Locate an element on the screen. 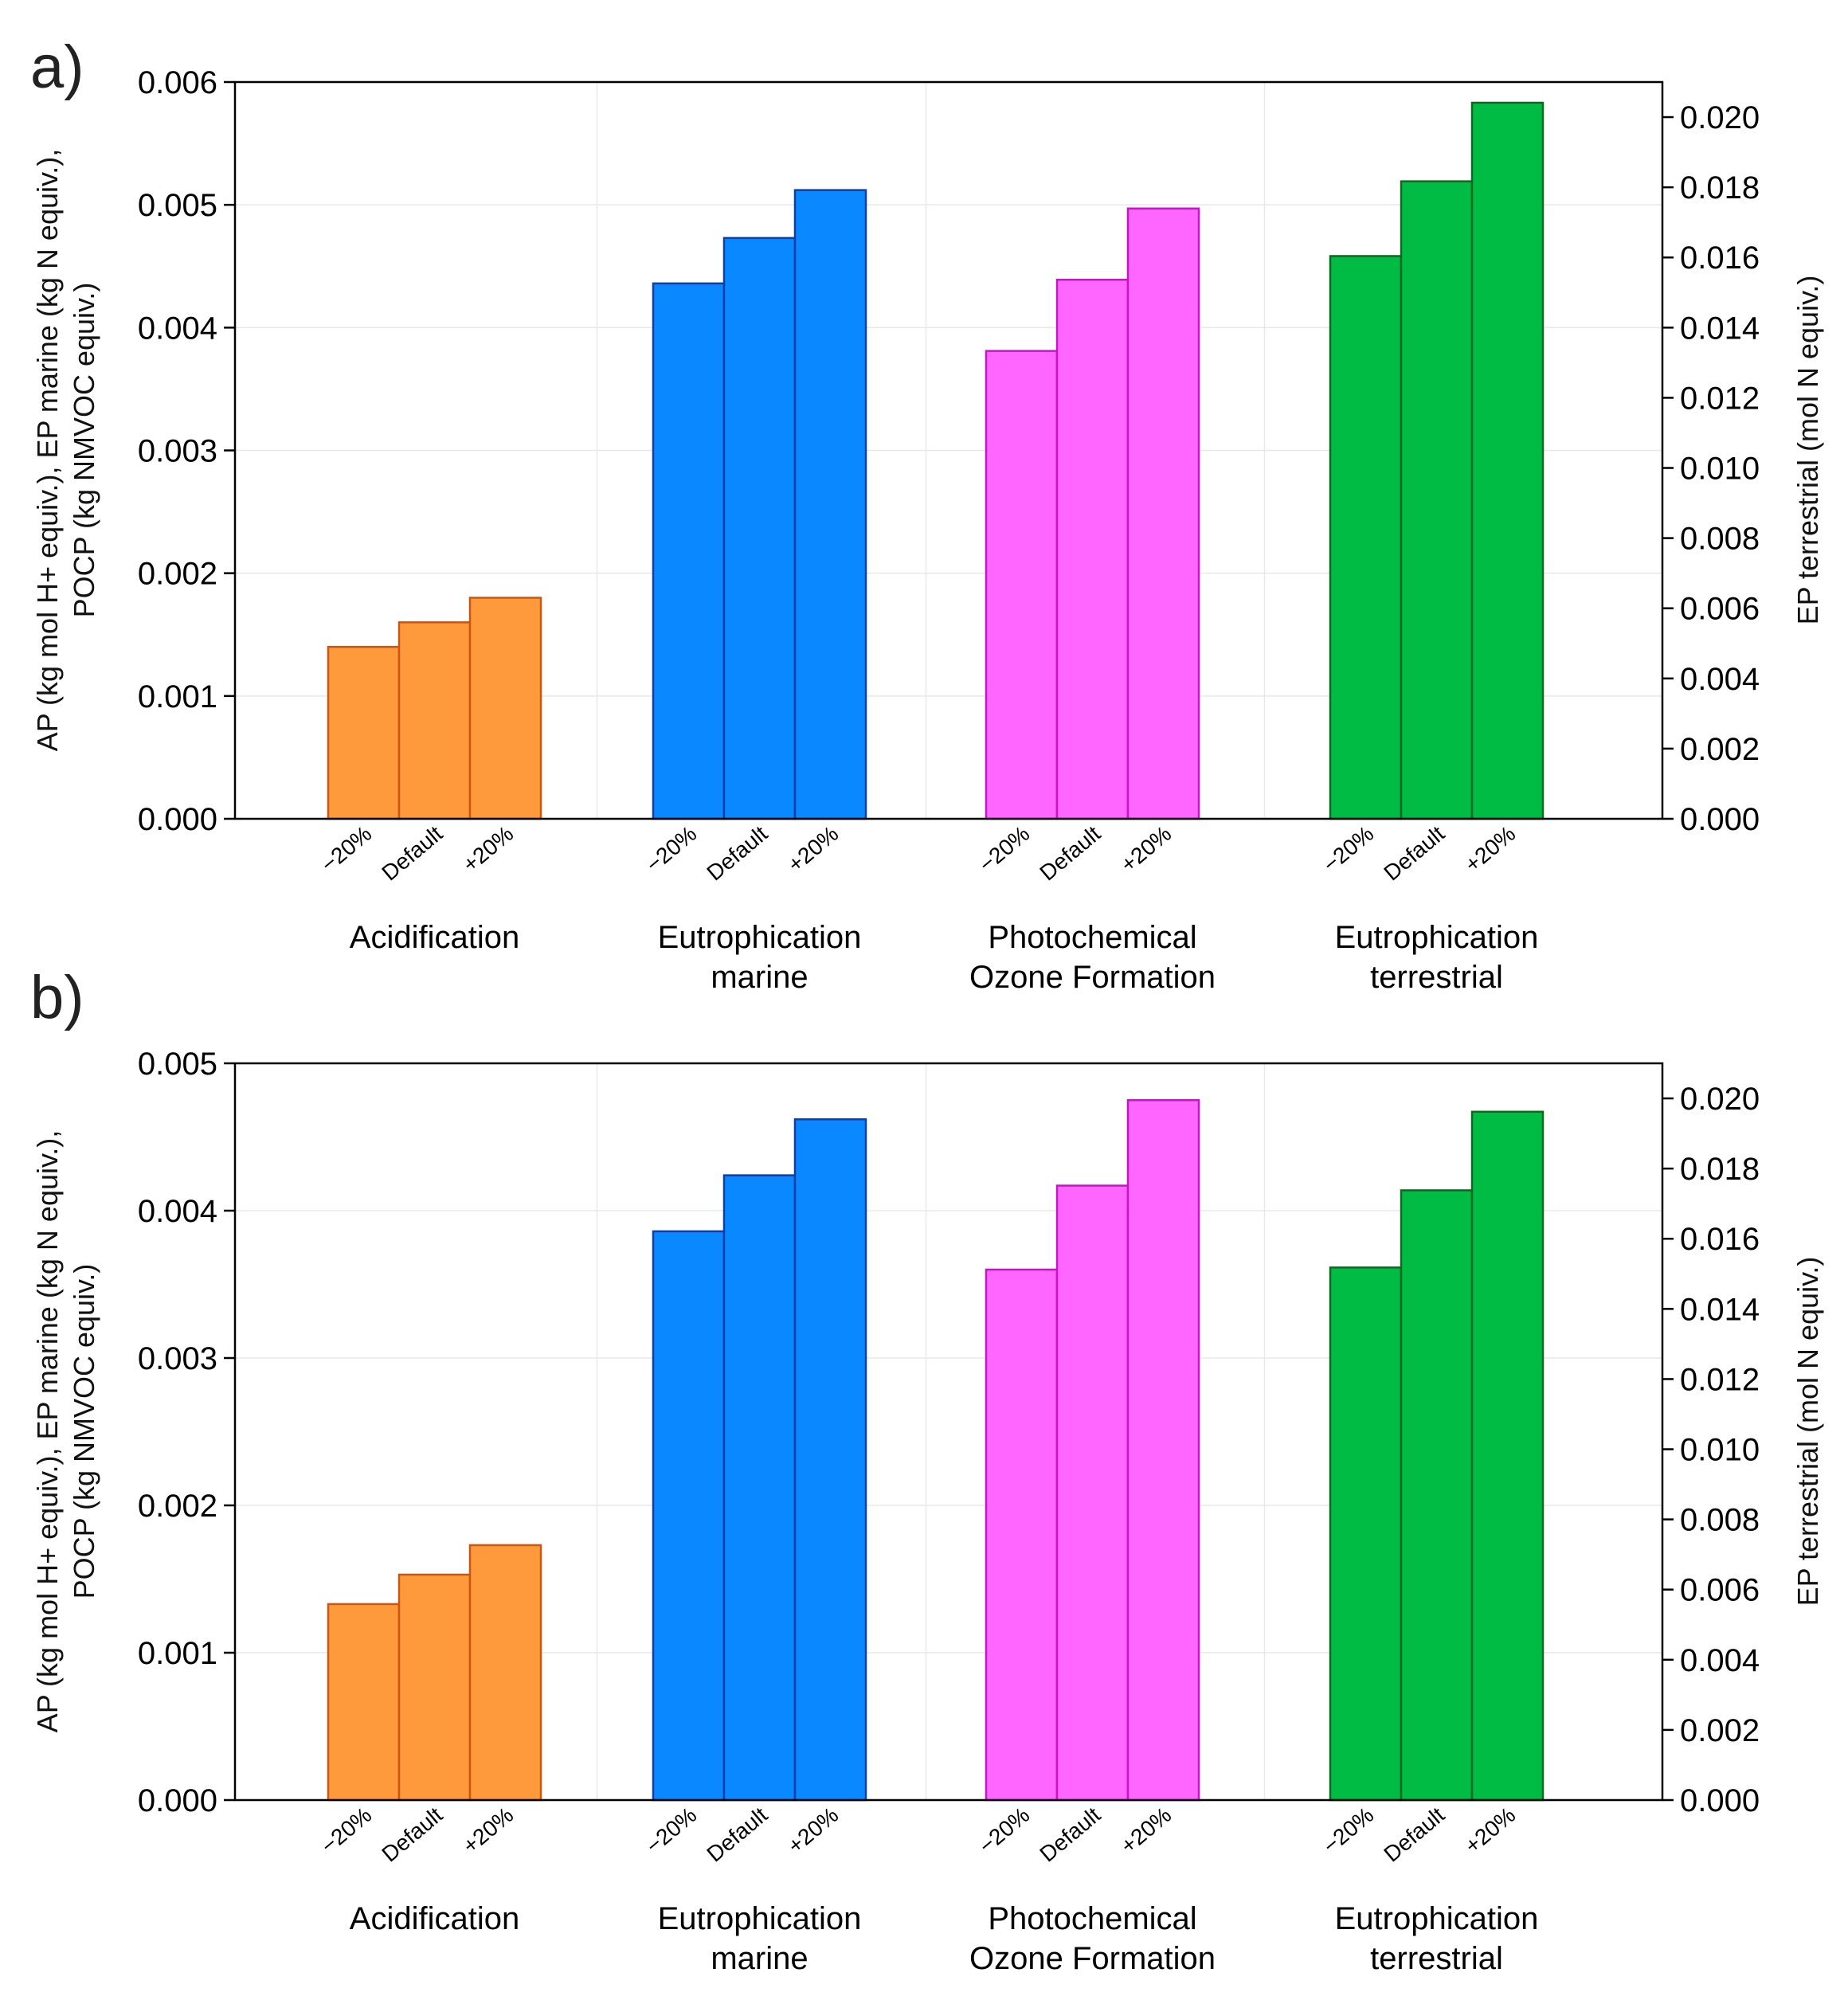  panel-b-right-tick-label: 0.008 is located at coordinates (1720, 1520).